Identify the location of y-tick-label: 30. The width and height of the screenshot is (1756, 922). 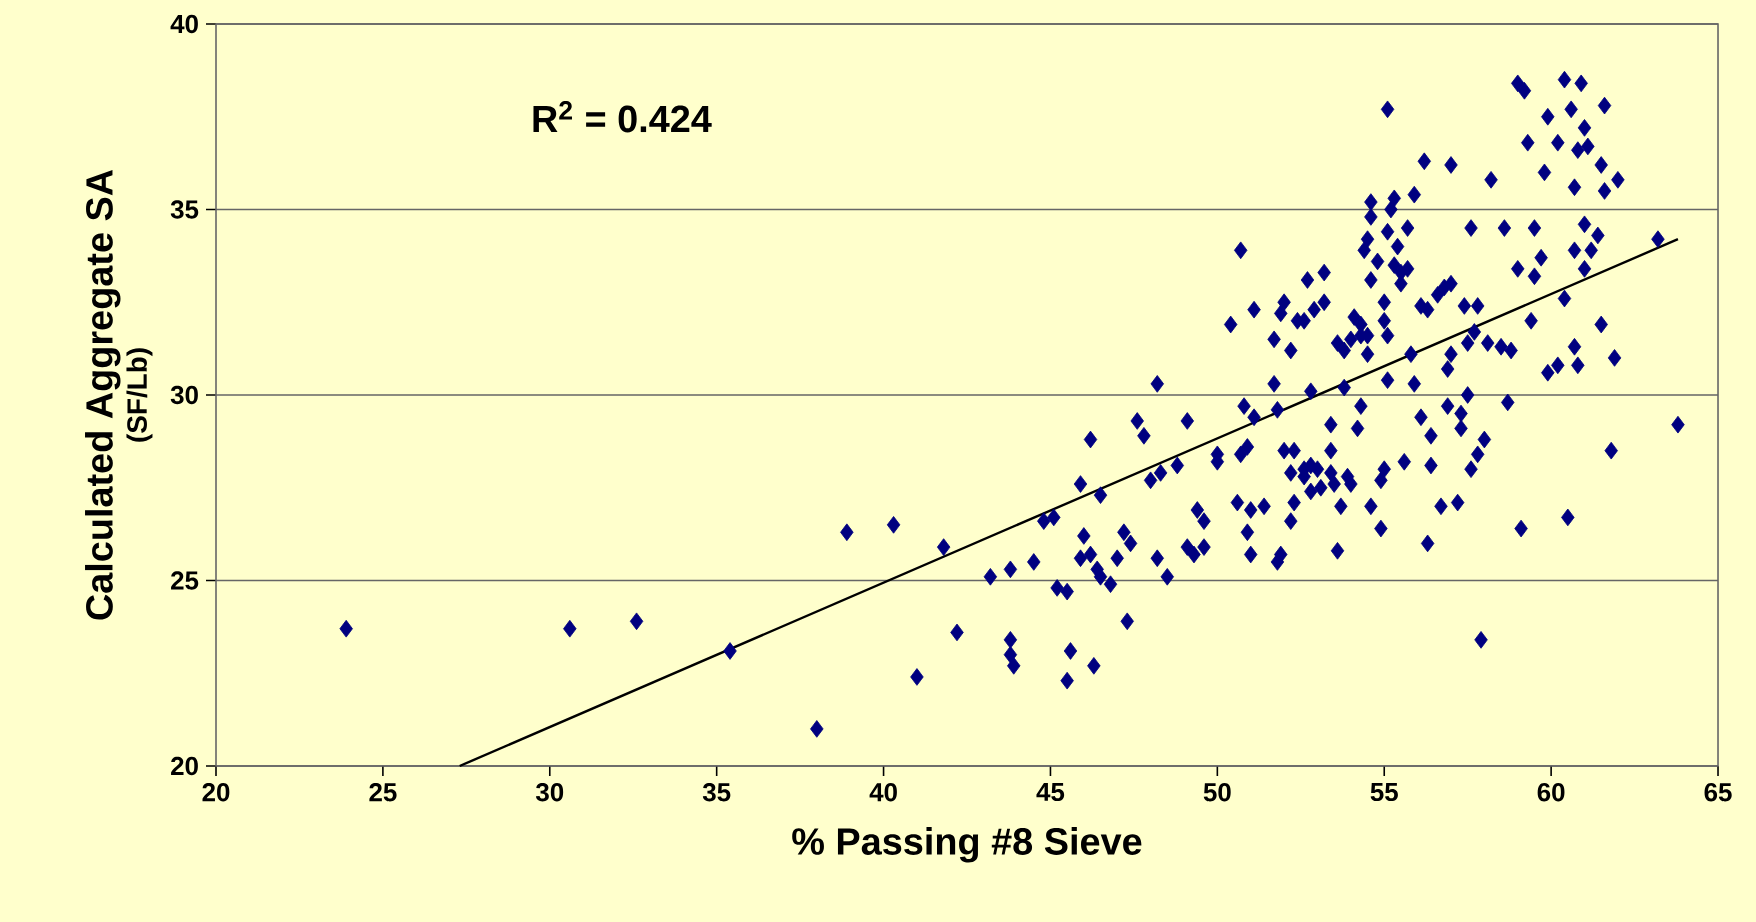
(184, 395).